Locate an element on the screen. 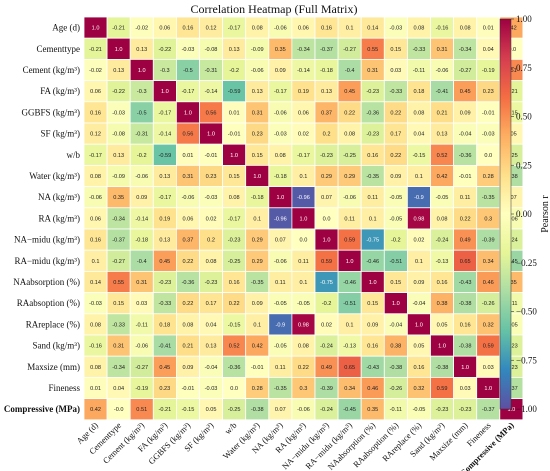 Image resolution: width=550 pixels, height=471 pixels. cell-value-label: -0.27 is located at coordinates (465, 71).